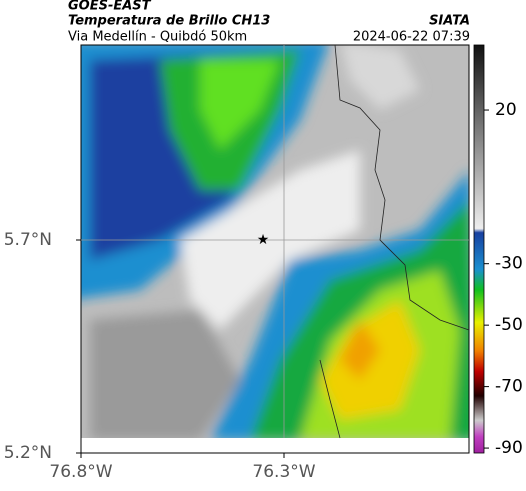 Image resolution: width=526 pixels, height=491 pixels. Describe the element at coordinates (28, 453) in the screenshot. I see `lat-tick-label: 5.2°N` at that location.